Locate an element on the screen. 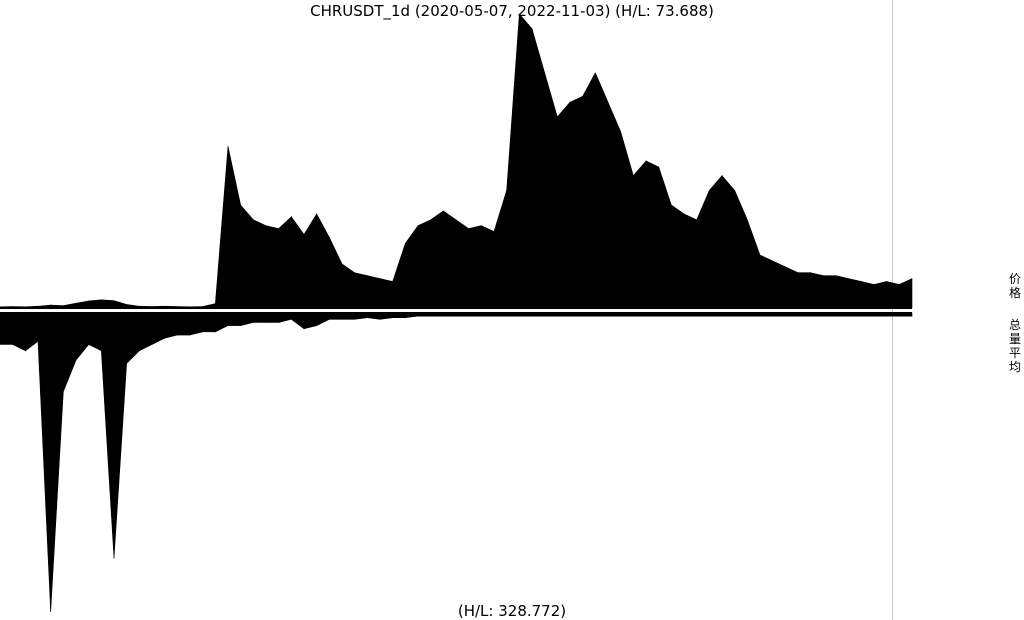  chart-footer-label: (H/L: 328.772) is located at coordinates (512, 611).